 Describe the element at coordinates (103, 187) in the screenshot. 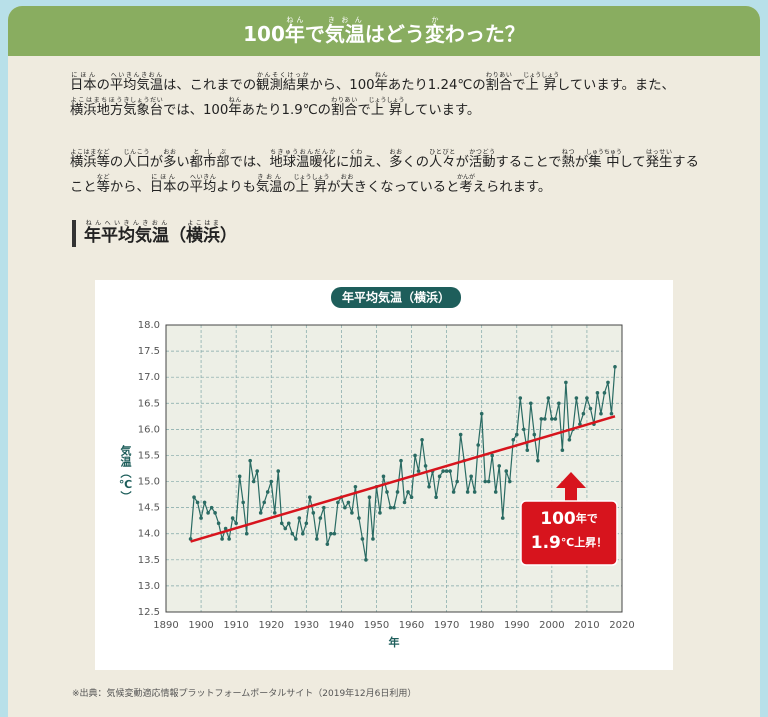

I see `ruby-base: 等` at that location.